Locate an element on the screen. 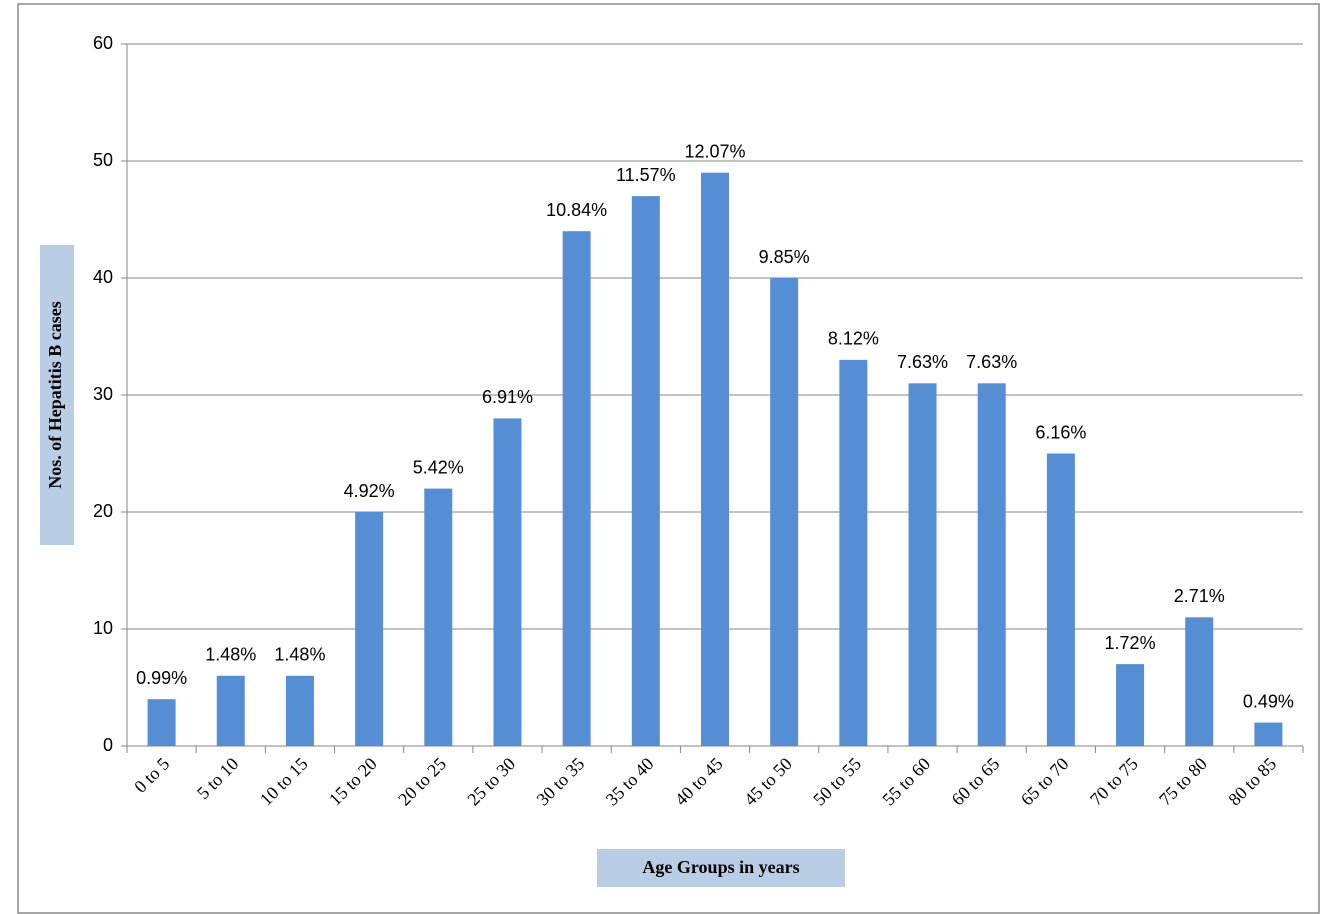  x-tick-label: 60 to 65 is located at coordinates (976, 782).